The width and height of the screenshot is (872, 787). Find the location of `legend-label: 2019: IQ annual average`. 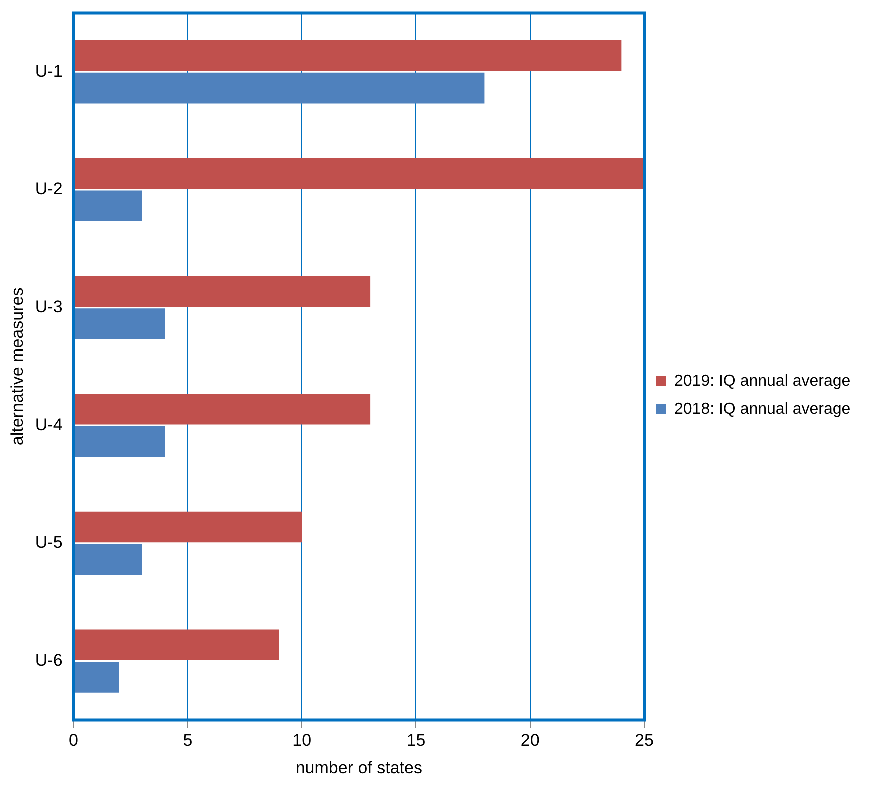

legend-label: 2019: IQ annual average is located at coordinates (762, 381).